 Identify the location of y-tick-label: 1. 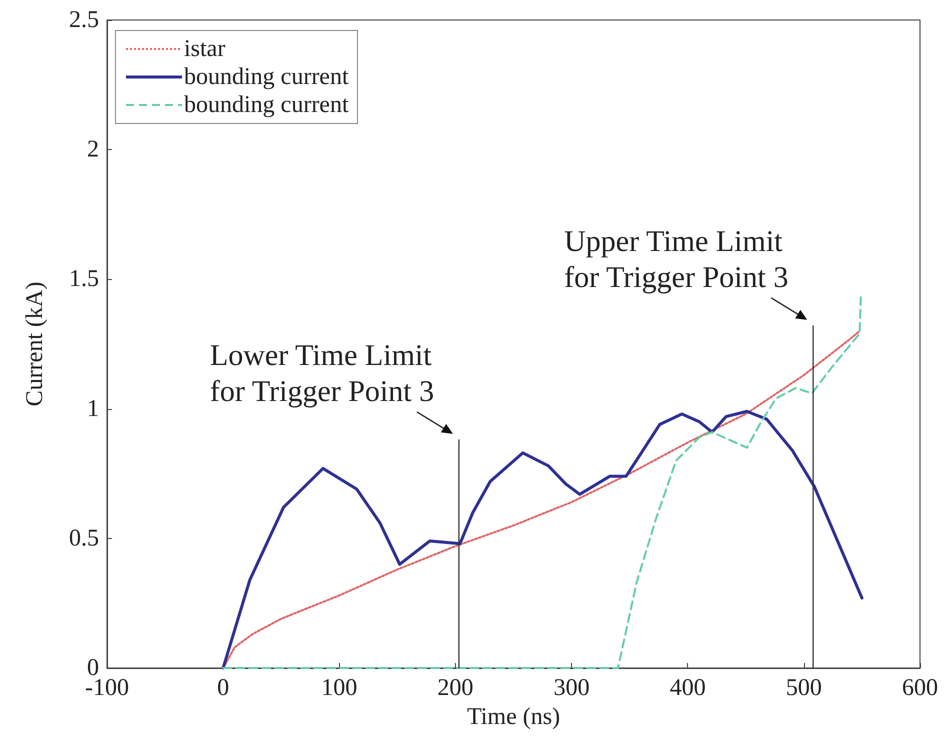
(93, 409).